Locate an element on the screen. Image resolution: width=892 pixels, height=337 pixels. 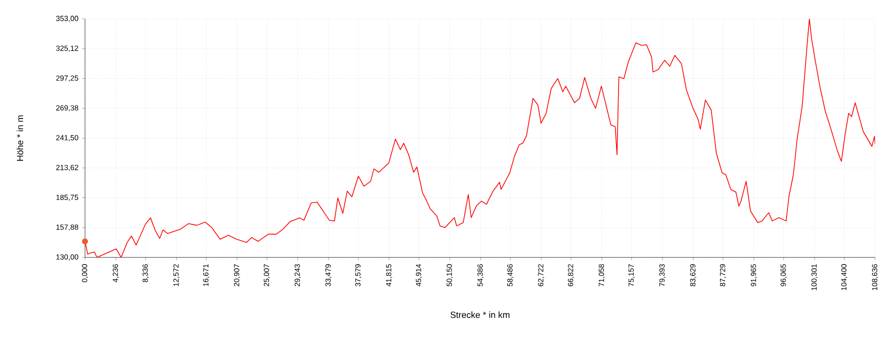
y-axis-title: Höhe * in m is located at coordinates (20, 138).